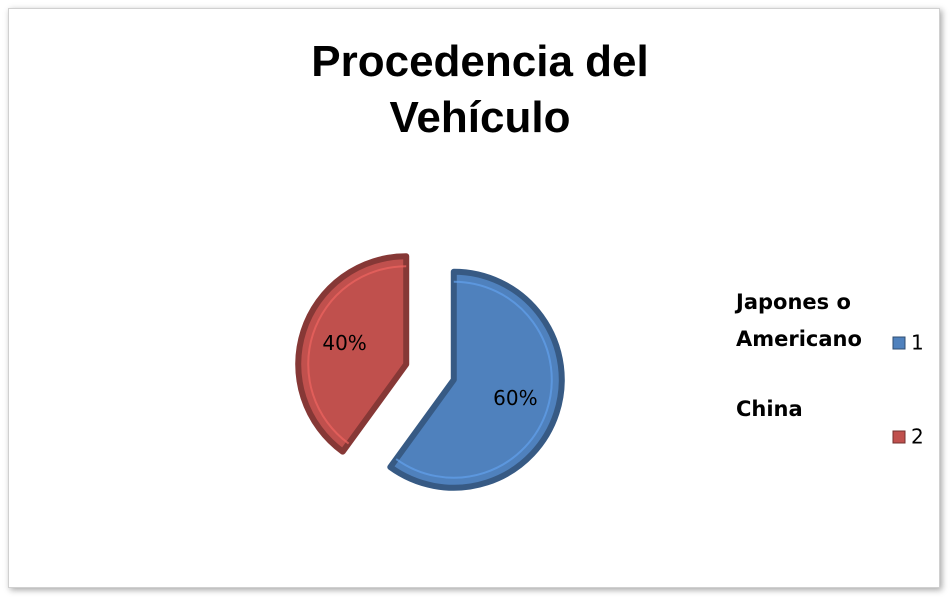 The width and height of the screenshot is (952, 597). What do you see at coordinates (769, 409) in the screenshot?
I see `annotation: China` at bounding box center [769, 409].